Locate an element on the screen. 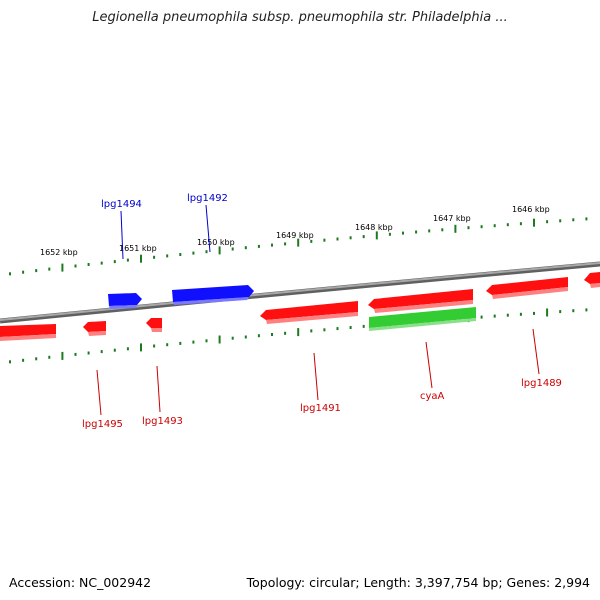  gene-label-lpg1492: lpg1492 is located at coordinates (207, 198).